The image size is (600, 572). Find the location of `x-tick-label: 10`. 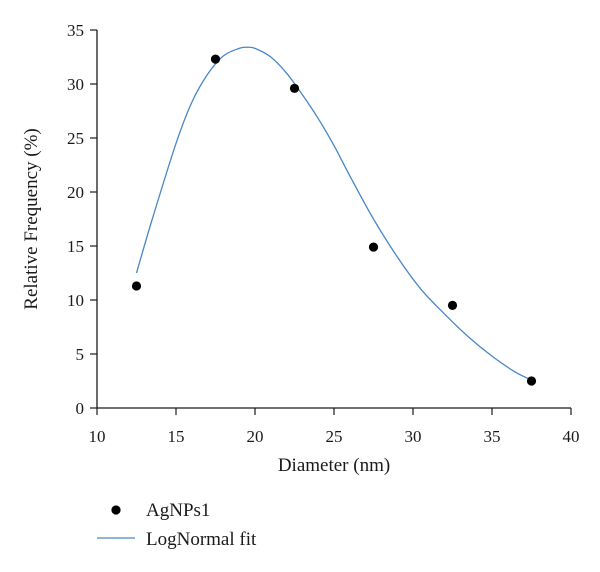

x-tick-label: 10 is located at coordinates (97, 436).